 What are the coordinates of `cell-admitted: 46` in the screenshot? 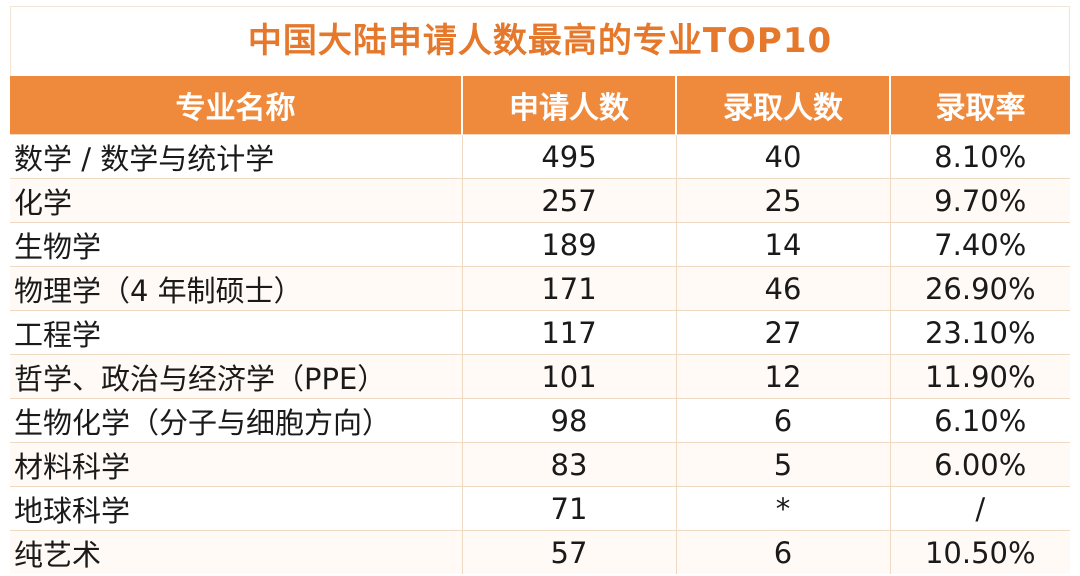 It's located at (783, 288).